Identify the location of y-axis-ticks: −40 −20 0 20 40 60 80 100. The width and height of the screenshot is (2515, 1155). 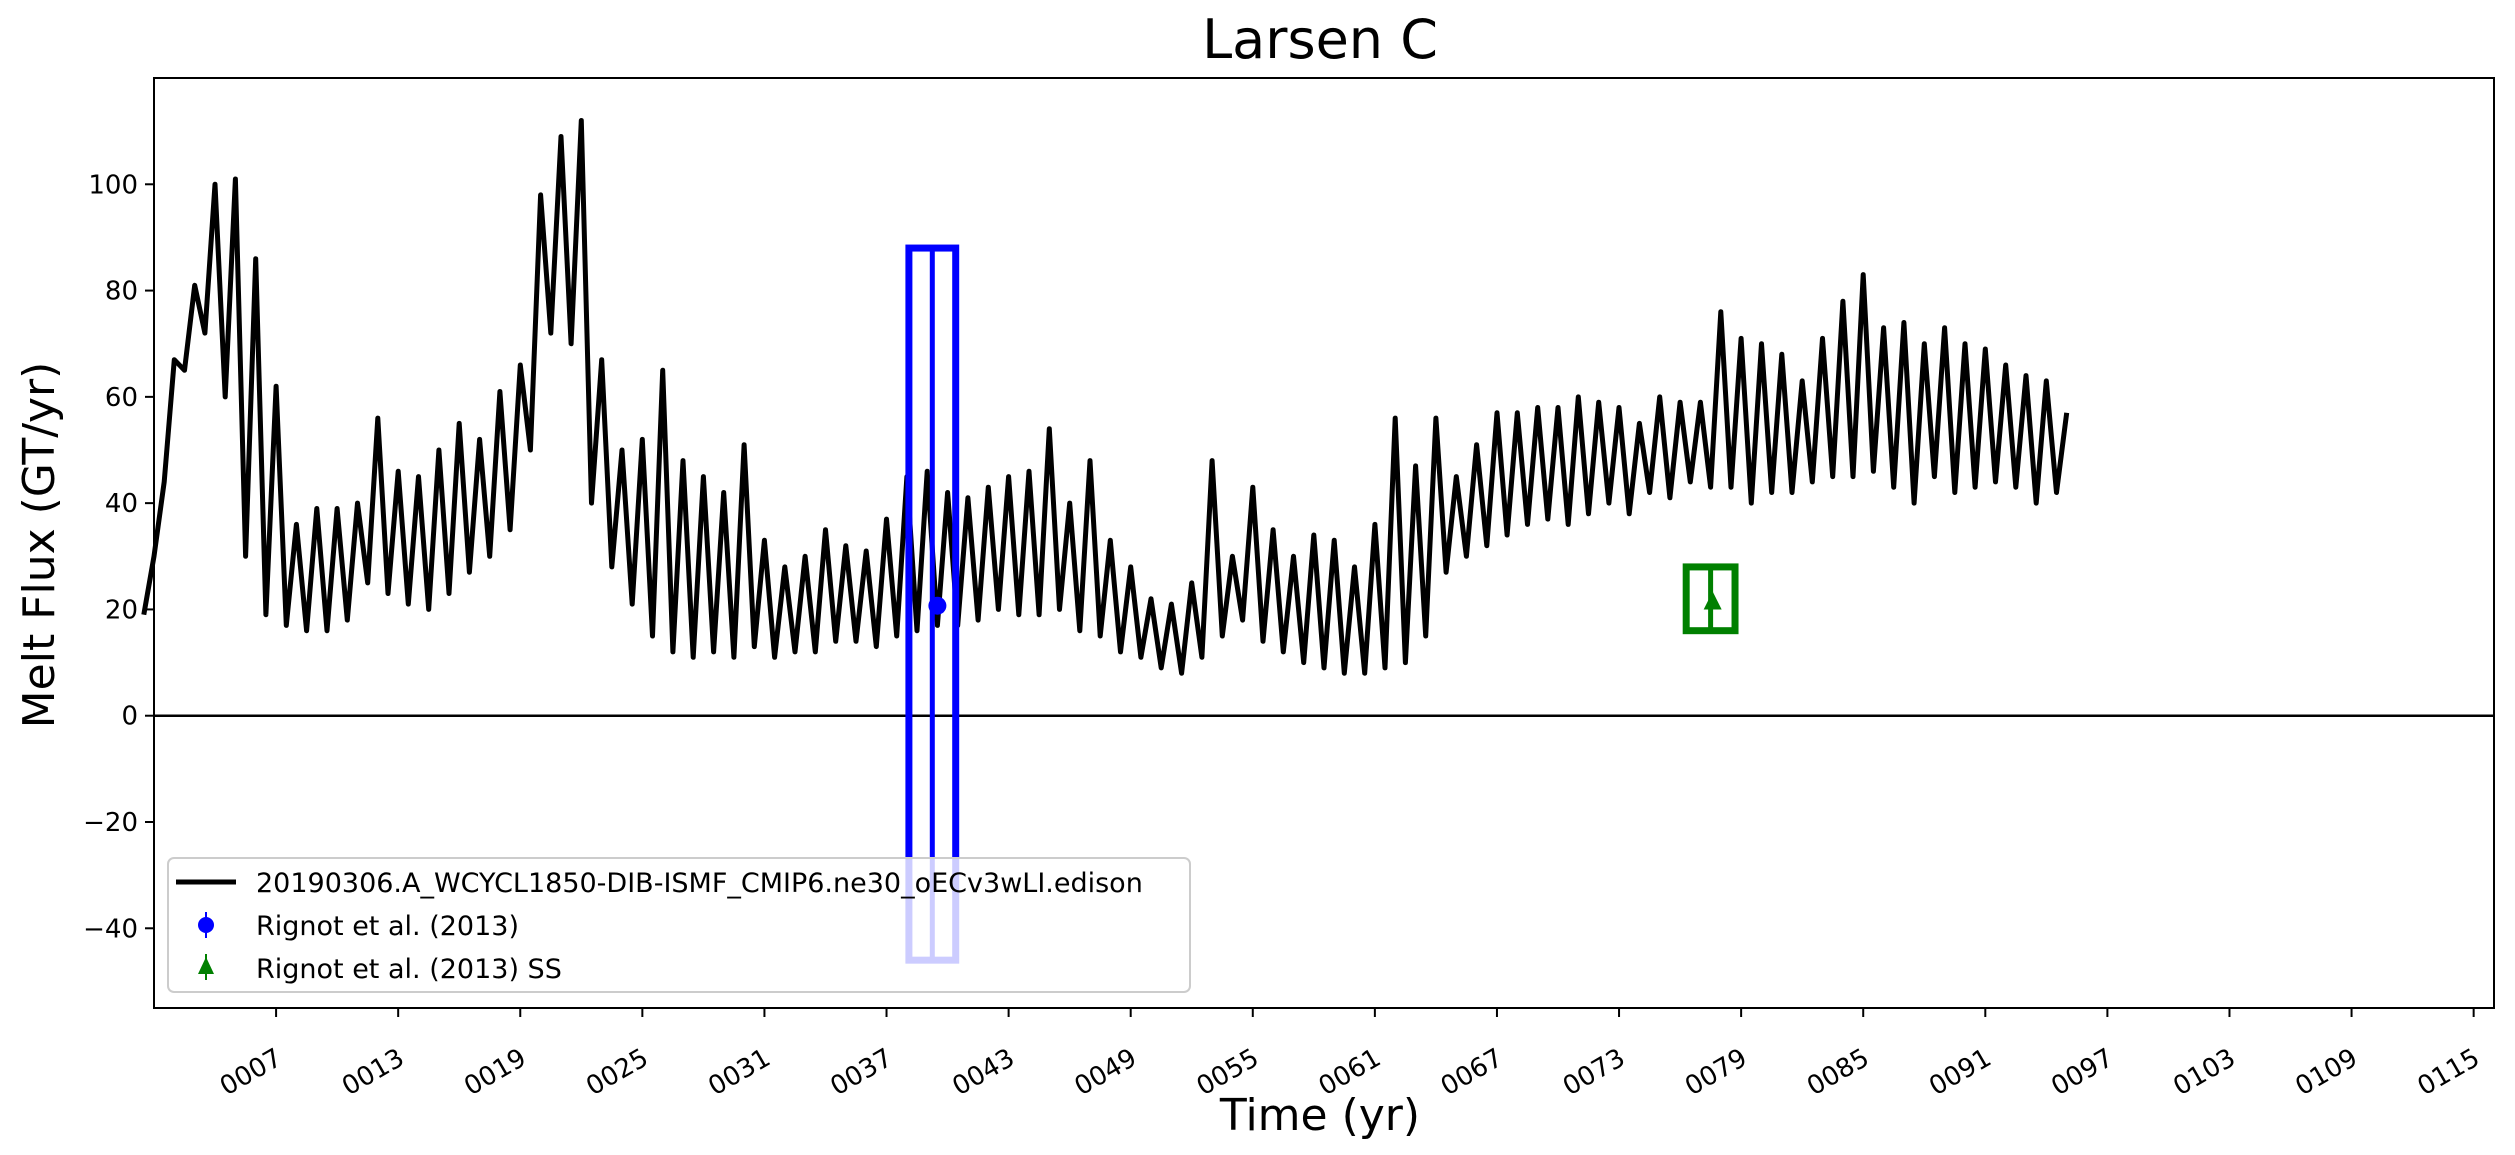
(118, 557).